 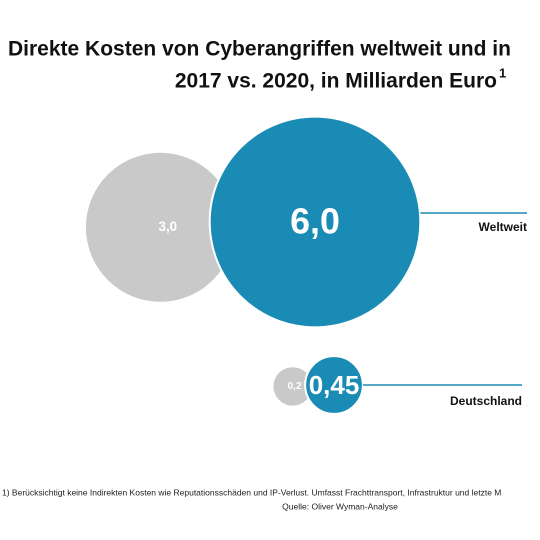 What do you see at coordinates (503, 227) in the screenshot?
I see `category-label: Weltweit` at bounding box center [503, 227].